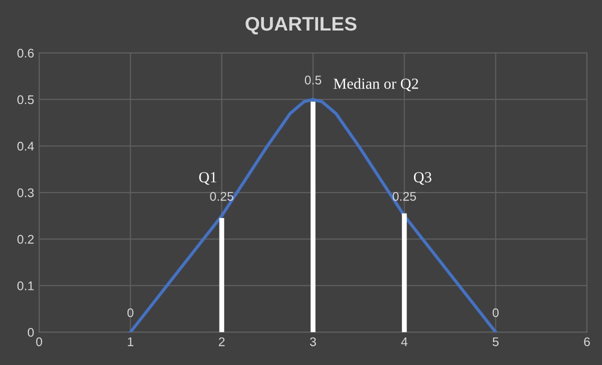  What do you see at coordinates (25, 285) in the screenshot?
I see `y-tick-label: 0.1` at bounding box center [25, 285].